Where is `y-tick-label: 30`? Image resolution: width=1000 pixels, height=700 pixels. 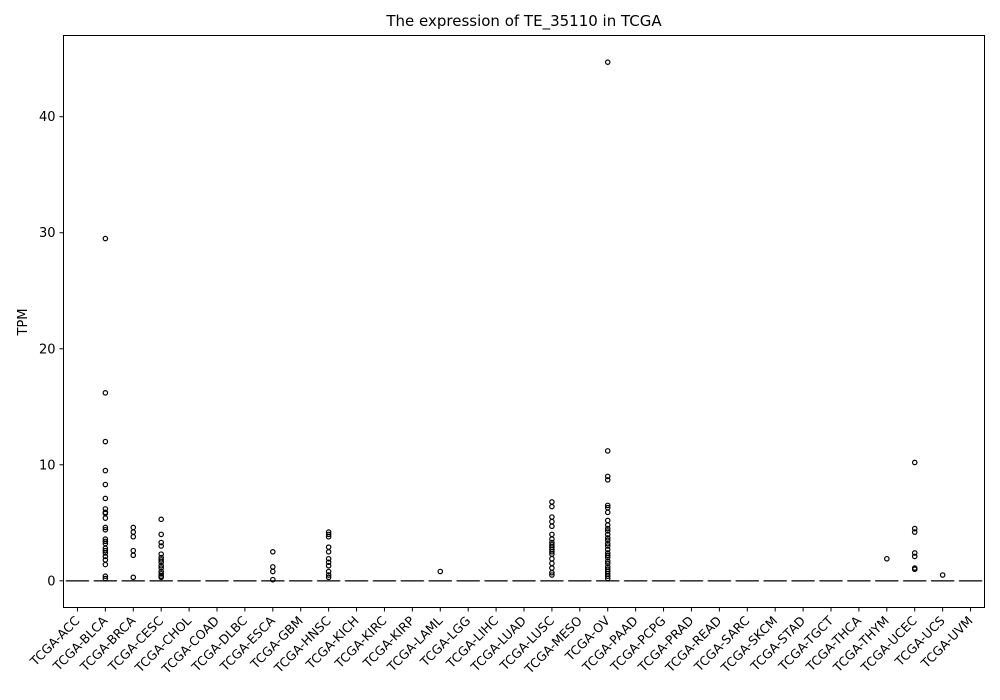 y-tick-label: 30 is located at coordinates (47, 233).